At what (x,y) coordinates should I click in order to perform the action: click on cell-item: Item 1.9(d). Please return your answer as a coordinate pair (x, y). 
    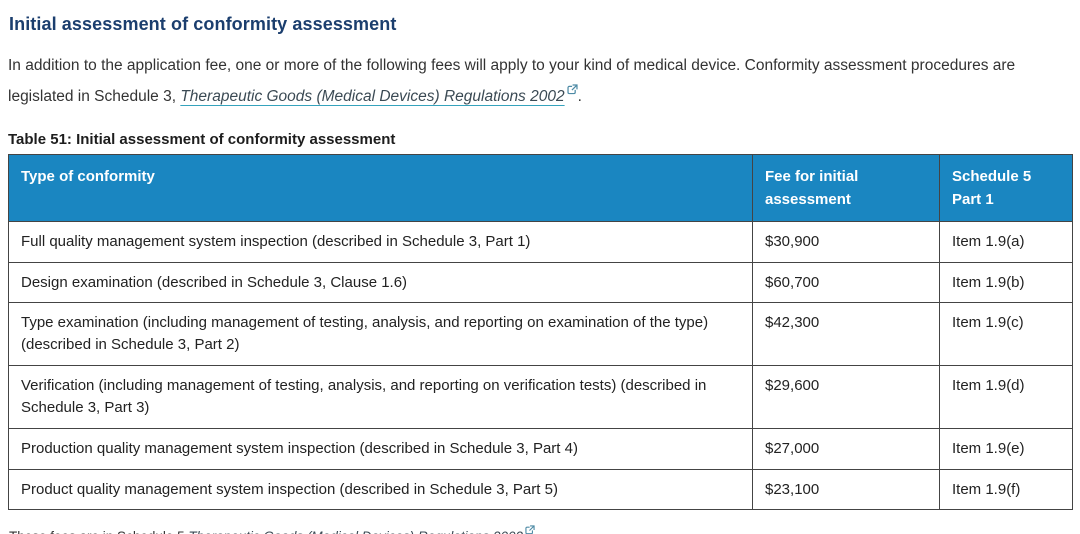
    Looking at the image, I should click on (1006, 397).